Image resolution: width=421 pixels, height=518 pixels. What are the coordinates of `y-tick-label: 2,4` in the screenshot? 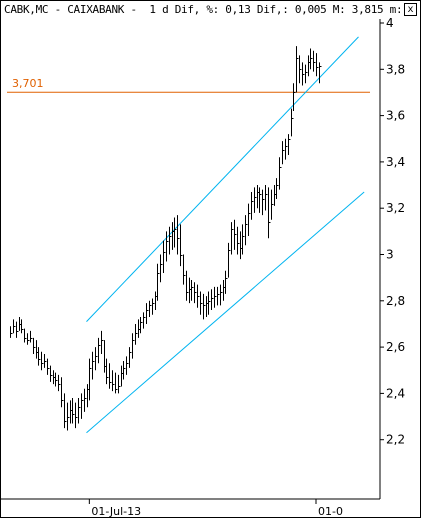 It's located at (395, 393).